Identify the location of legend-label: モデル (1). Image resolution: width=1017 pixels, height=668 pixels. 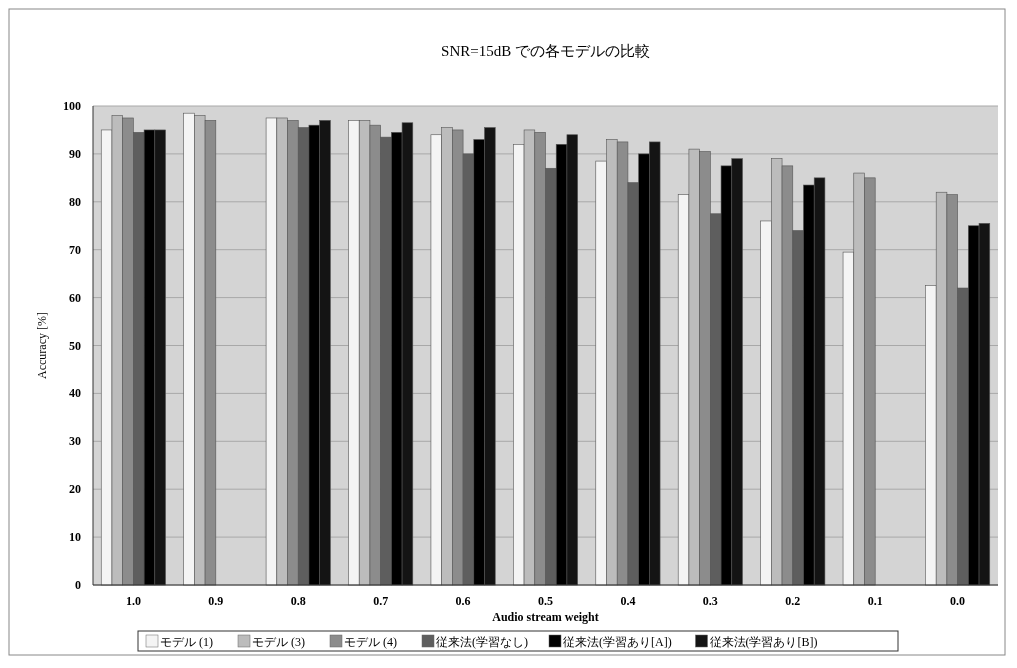
(186, 642).